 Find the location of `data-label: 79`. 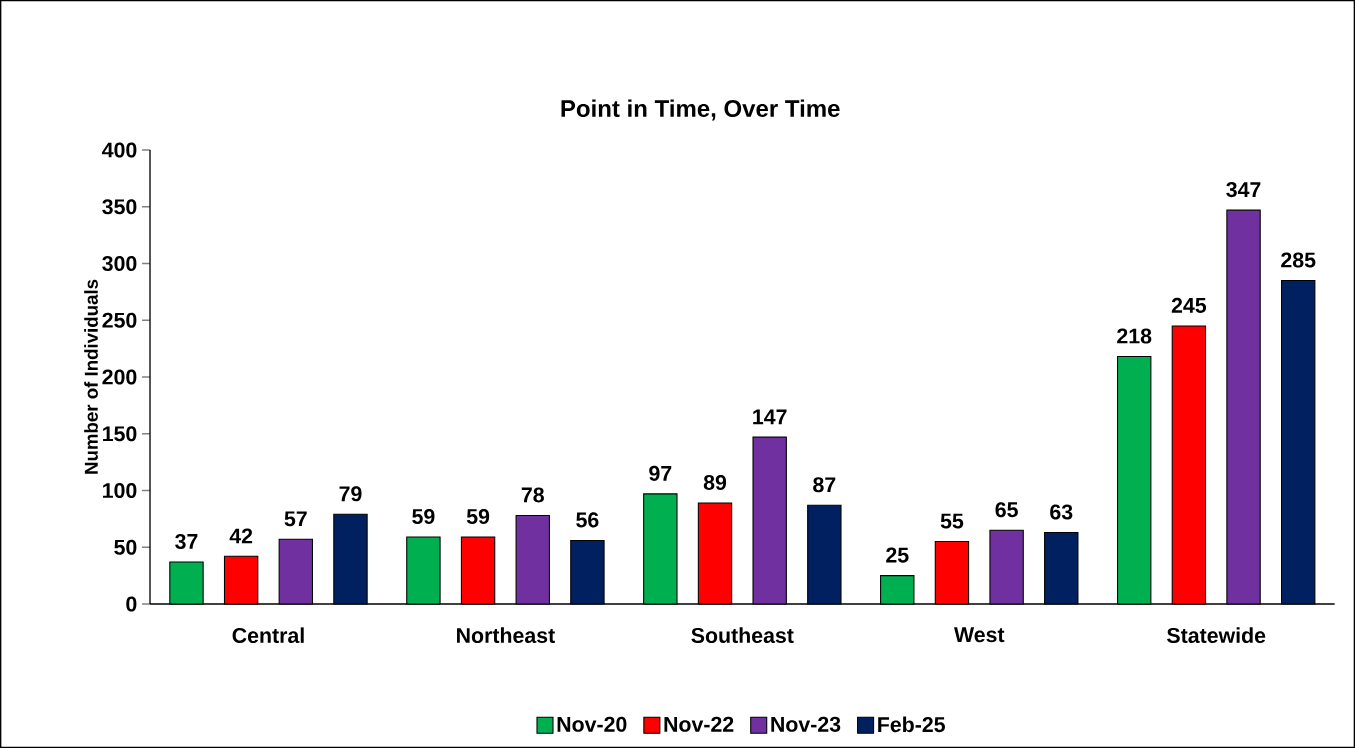

data-label: 79 is located at coordinates (350, 494).